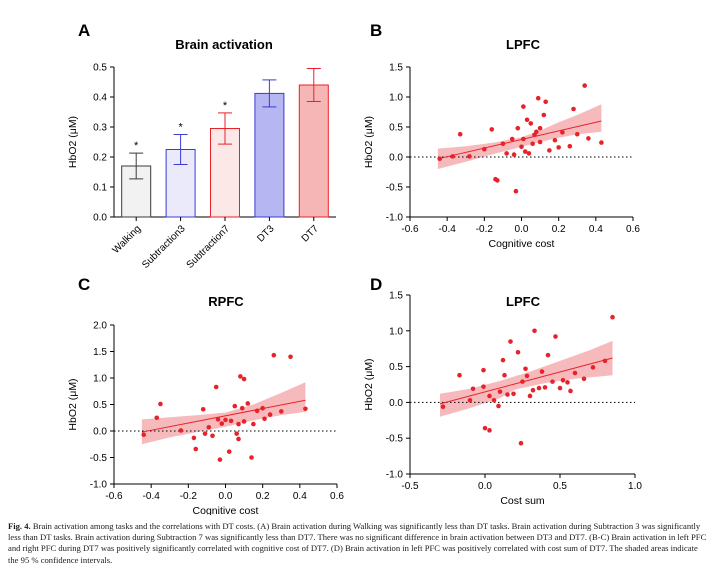 The image size is (713, 581). Describe the element at coordinates (209, 247) in the screenshot. I see `panel-a-x-tick-label: Subtraction7` at that location.